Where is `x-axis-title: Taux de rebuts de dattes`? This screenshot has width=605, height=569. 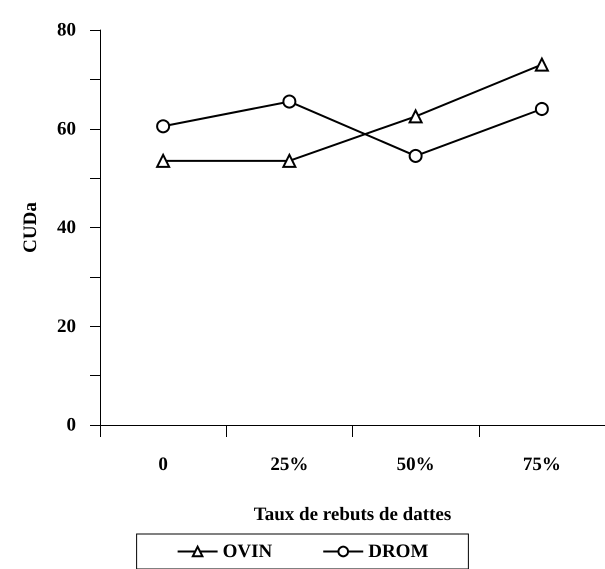
x-axis-title: Taux de rebuts de dattes is located at coordinates (353, 514).